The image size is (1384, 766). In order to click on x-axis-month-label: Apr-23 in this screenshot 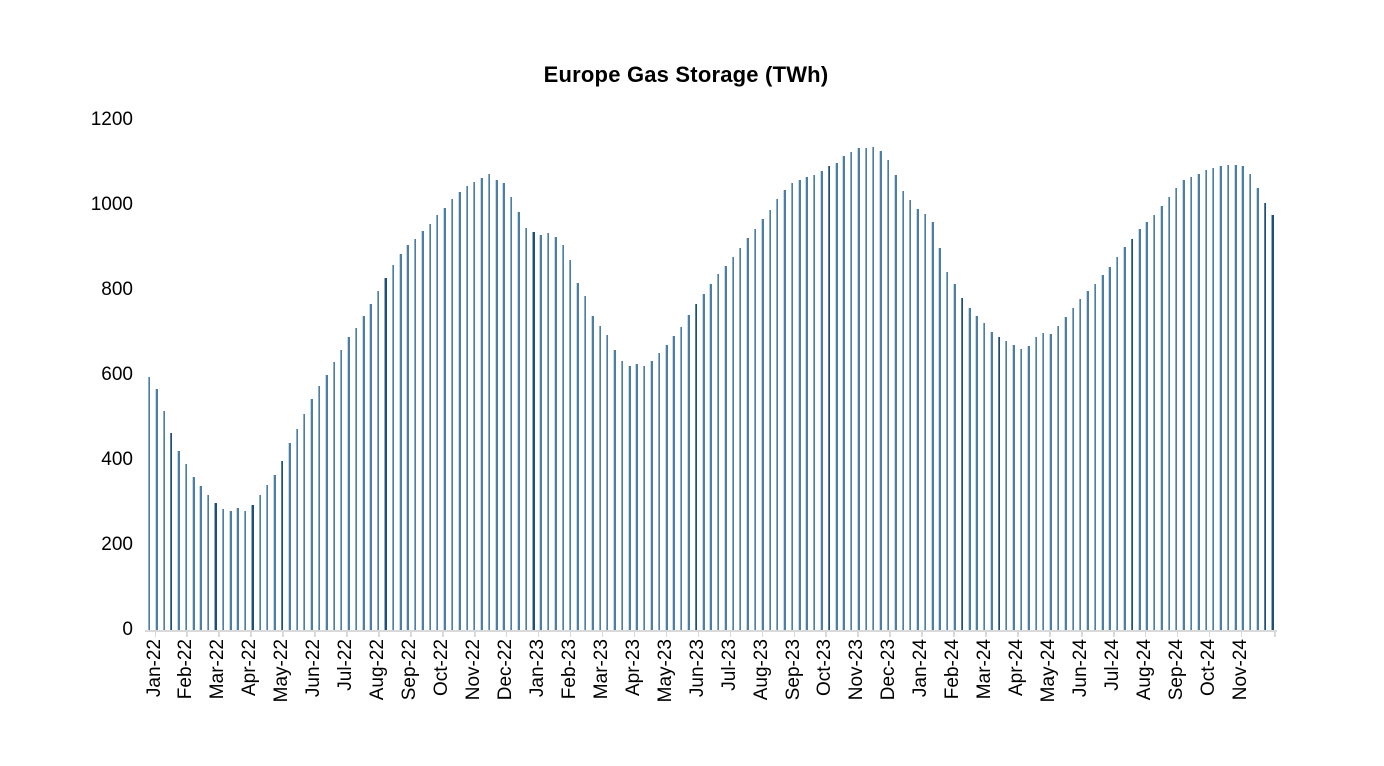, I will do `click(633, 668)`.